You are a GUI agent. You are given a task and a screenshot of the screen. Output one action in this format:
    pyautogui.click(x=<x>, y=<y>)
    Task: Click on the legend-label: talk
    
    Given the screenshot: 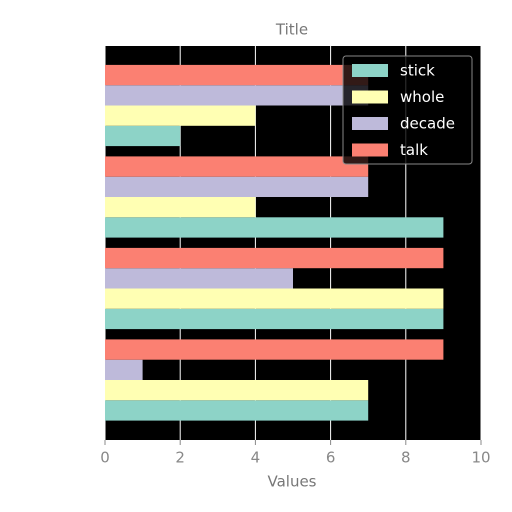 What is the action you would take?
    pyautogui.click(x=414, y=150)
    